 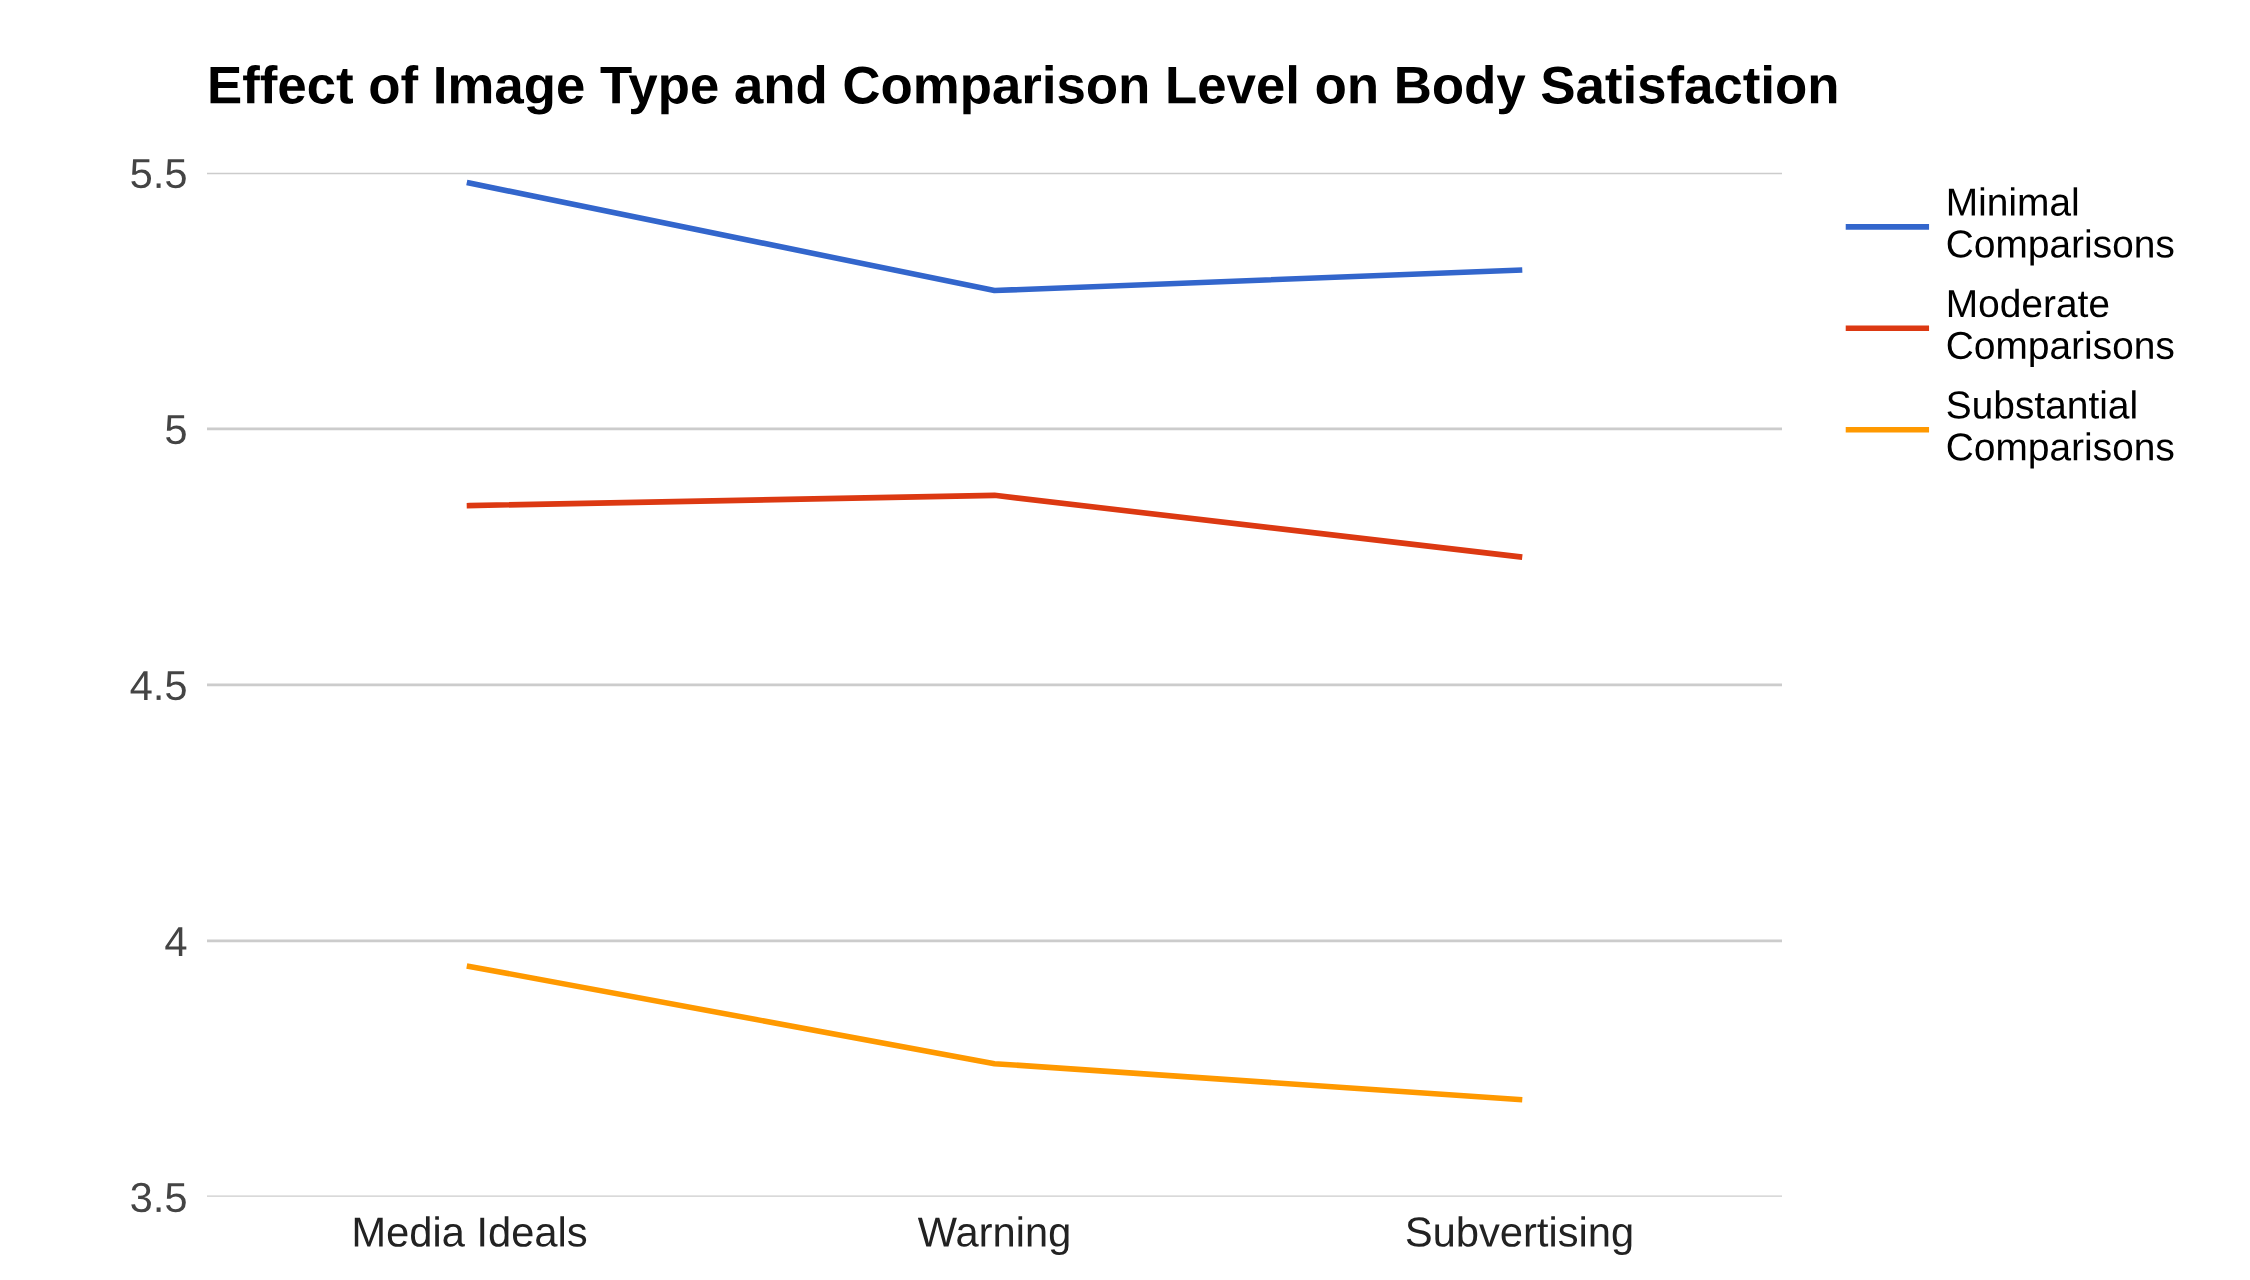 What do you see at coordinates (176, 430) in the screenshot?
I see `y-tick-label: 5` at bounding box center [176, 430].